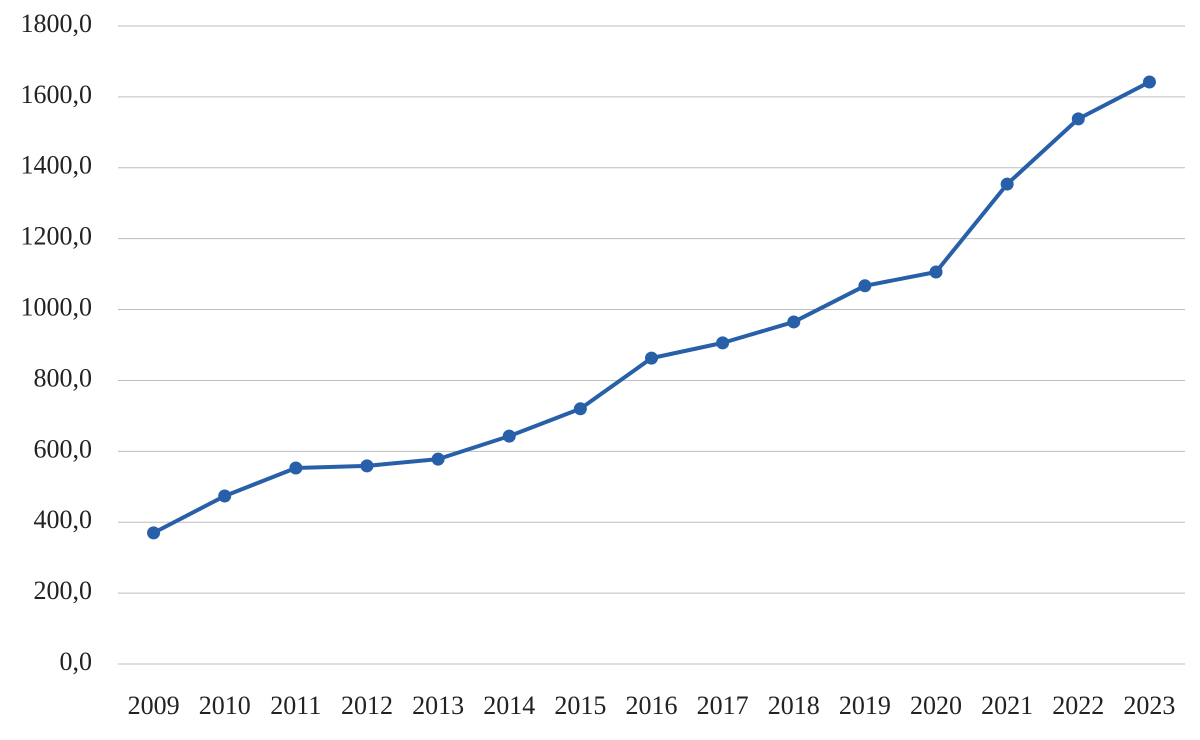 This screenshot has width=1200, height=740. Describe the element at coordinates (225, 705) in the screenshot. I see `x-tick-label: 2010` at that location.